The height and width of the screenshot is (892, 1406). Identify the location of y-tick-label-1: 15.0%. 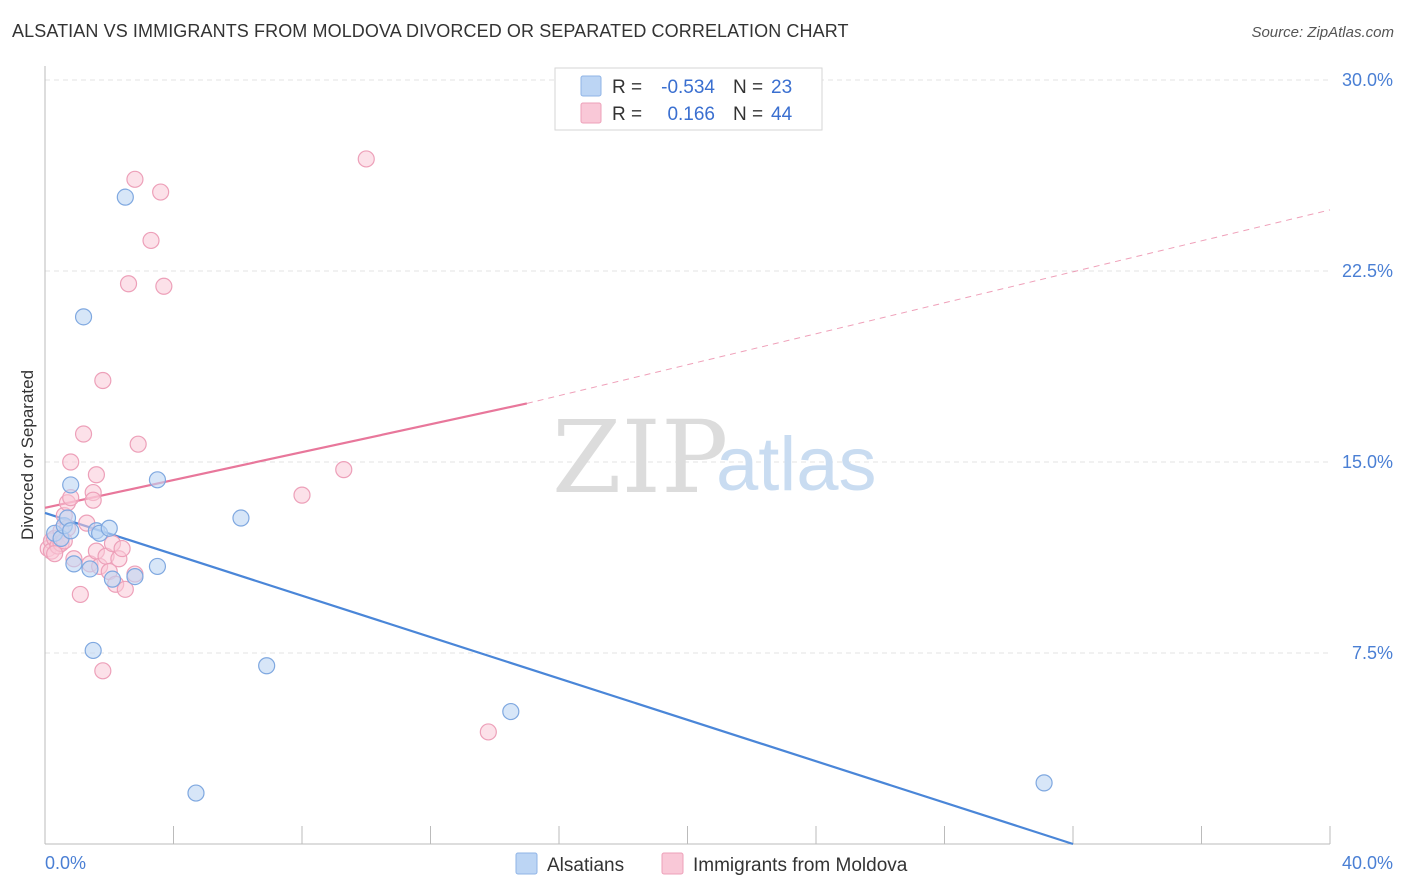
(1367, 462).